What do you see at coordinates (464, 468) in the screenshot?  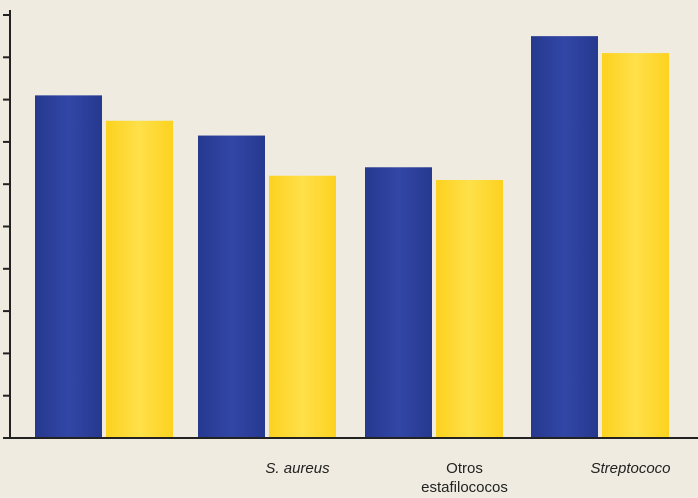 I see `x-tick-label: Otros` at bounding box center [464, 468].